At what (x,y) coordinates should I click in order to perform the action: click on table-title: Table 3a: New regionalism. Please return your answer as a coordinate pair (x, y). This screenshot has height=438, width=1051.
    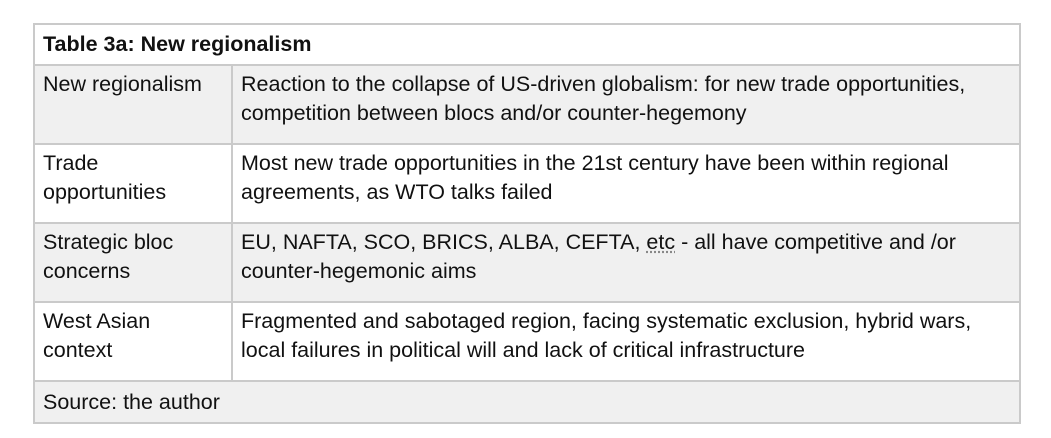
    Looking at the image, I should click on (527, 44).